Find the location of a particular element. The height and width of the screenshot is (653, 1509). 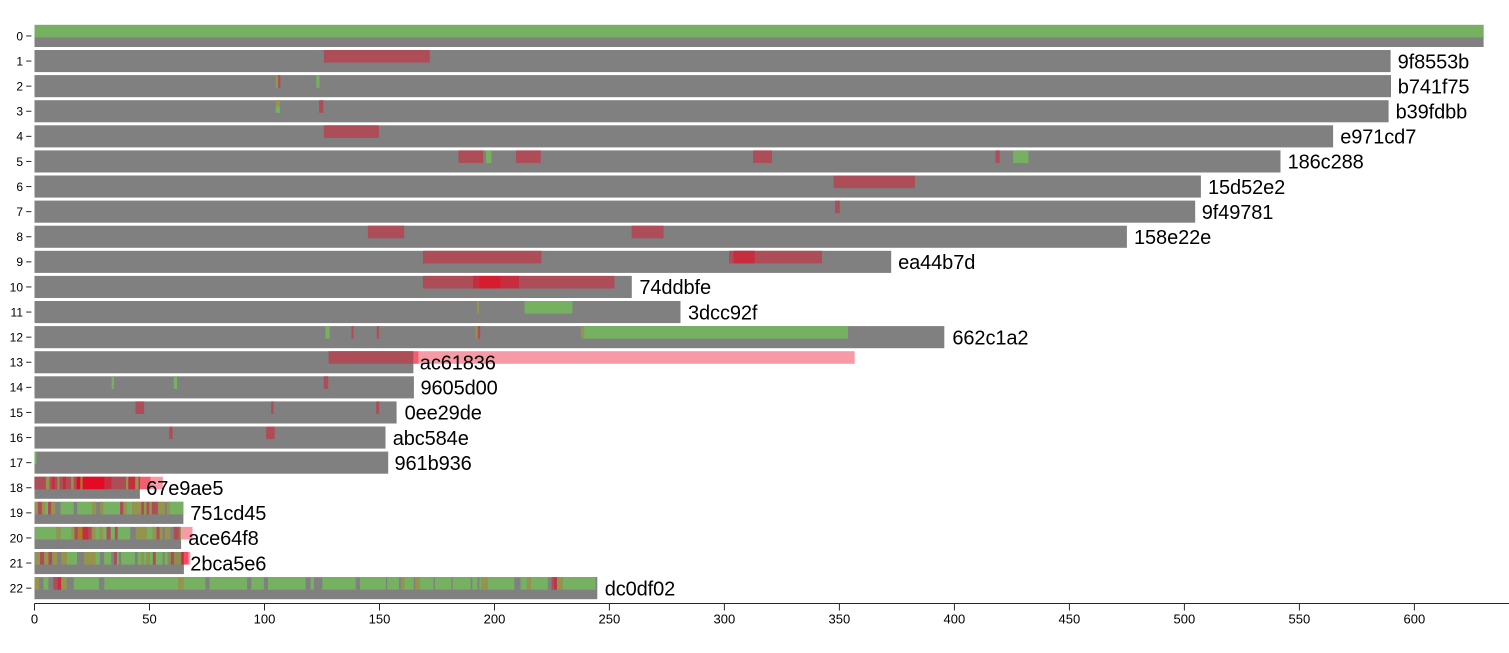

svg-text: ea44b7d is located at coordinates (936, 263).